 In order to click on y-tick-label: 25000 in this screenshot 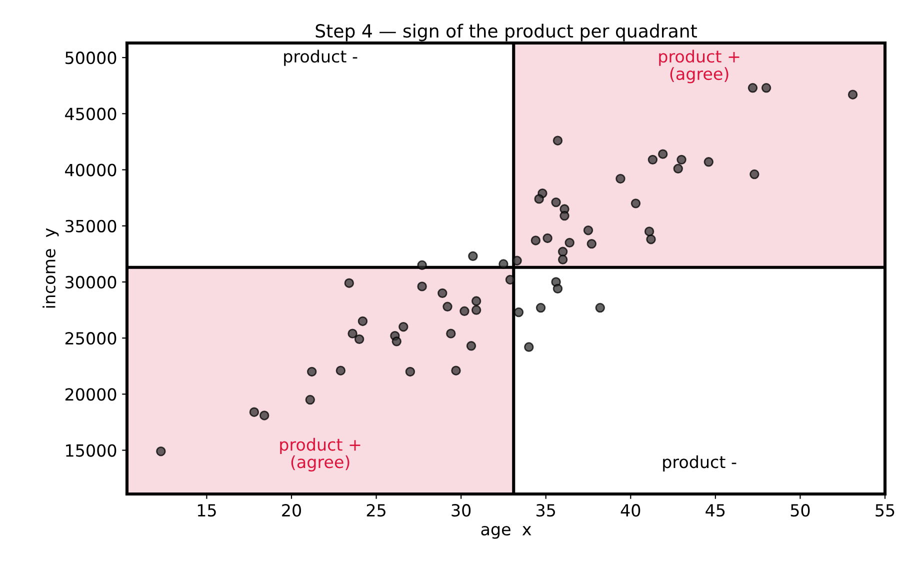, I will do `click(90, 338)`.